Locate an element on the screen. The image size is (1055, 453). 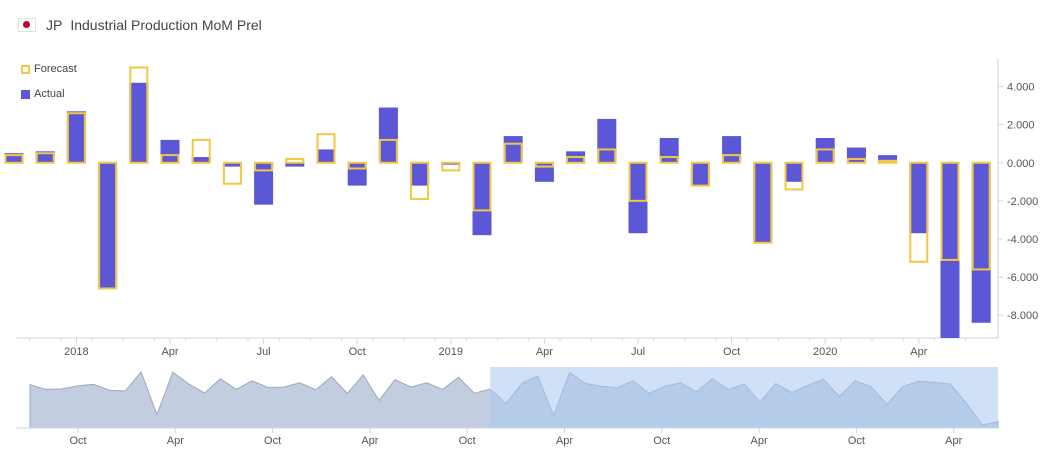
legend-forecast-label: Forecast is located at coordinates (55, 69).